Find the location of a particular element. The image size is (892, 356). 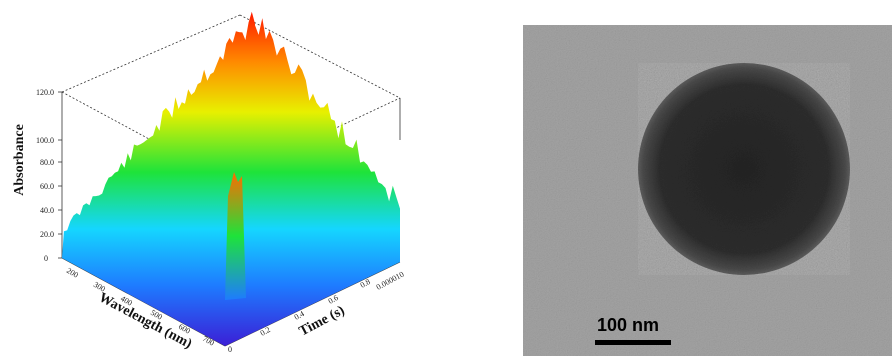

y-axis-title: Time (s) is located at coordinates (322, 321).